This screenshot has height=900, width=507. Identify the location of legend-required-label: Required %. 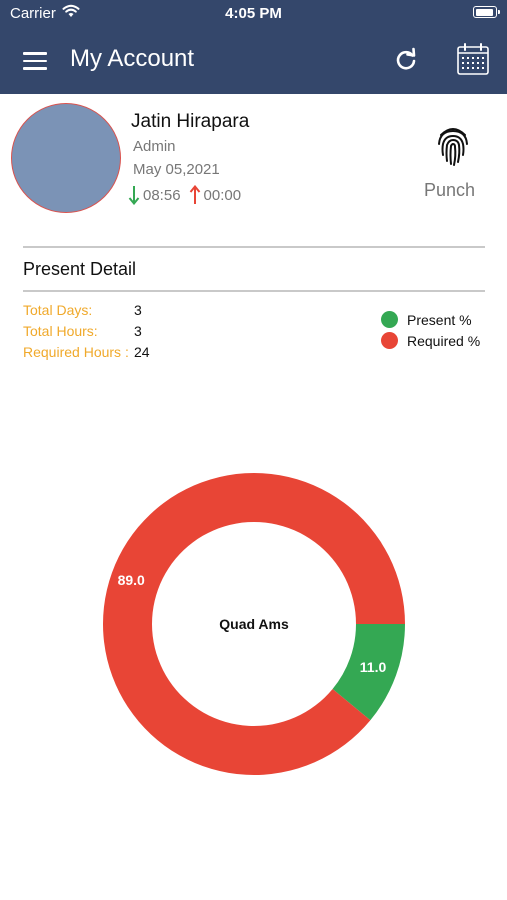
(444, 340).